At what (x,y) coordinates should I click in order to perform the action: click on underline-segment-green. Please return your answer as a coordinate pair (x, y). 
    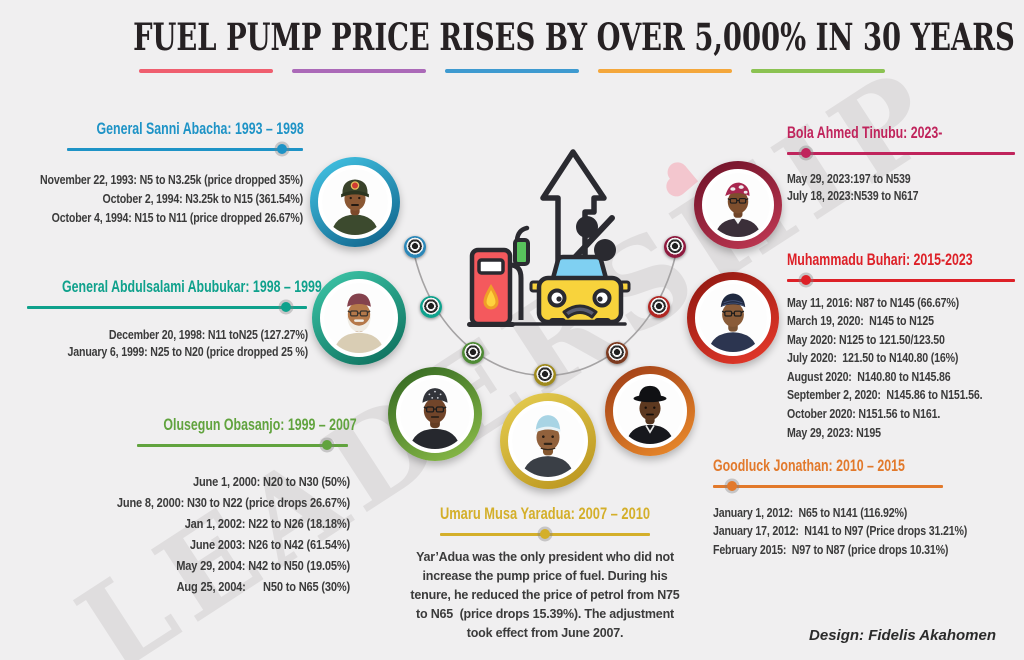
    Looking at the image, I should click on (818, 71).